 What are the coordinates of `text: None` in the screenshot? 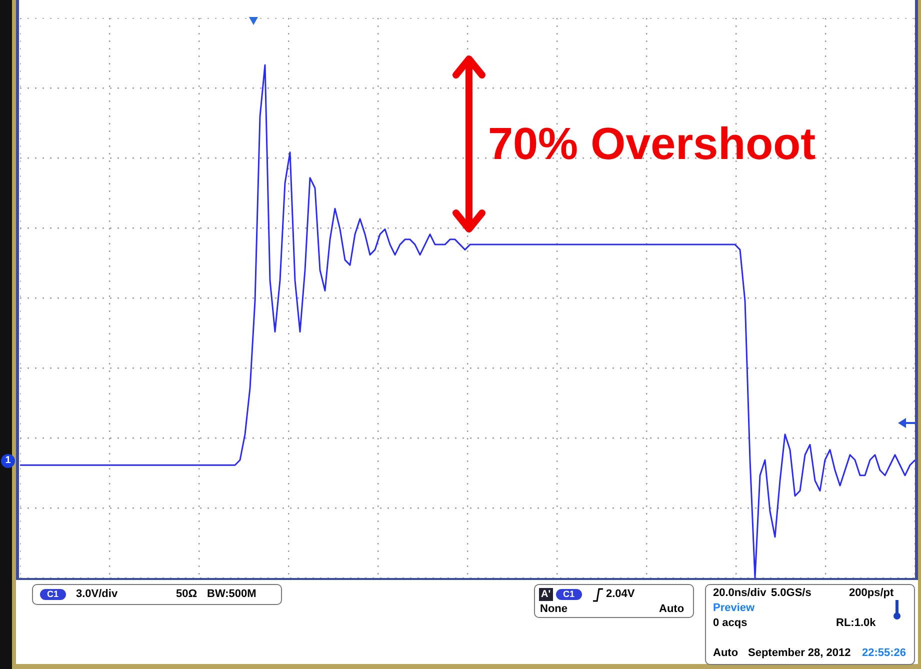 It's located at (554, 609).